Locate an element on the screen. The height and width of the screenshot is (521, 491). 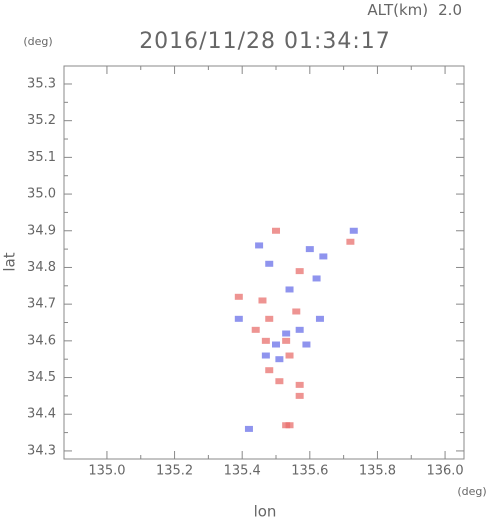
x-tick-label: 135.2 is located at coordinates (174, 471).